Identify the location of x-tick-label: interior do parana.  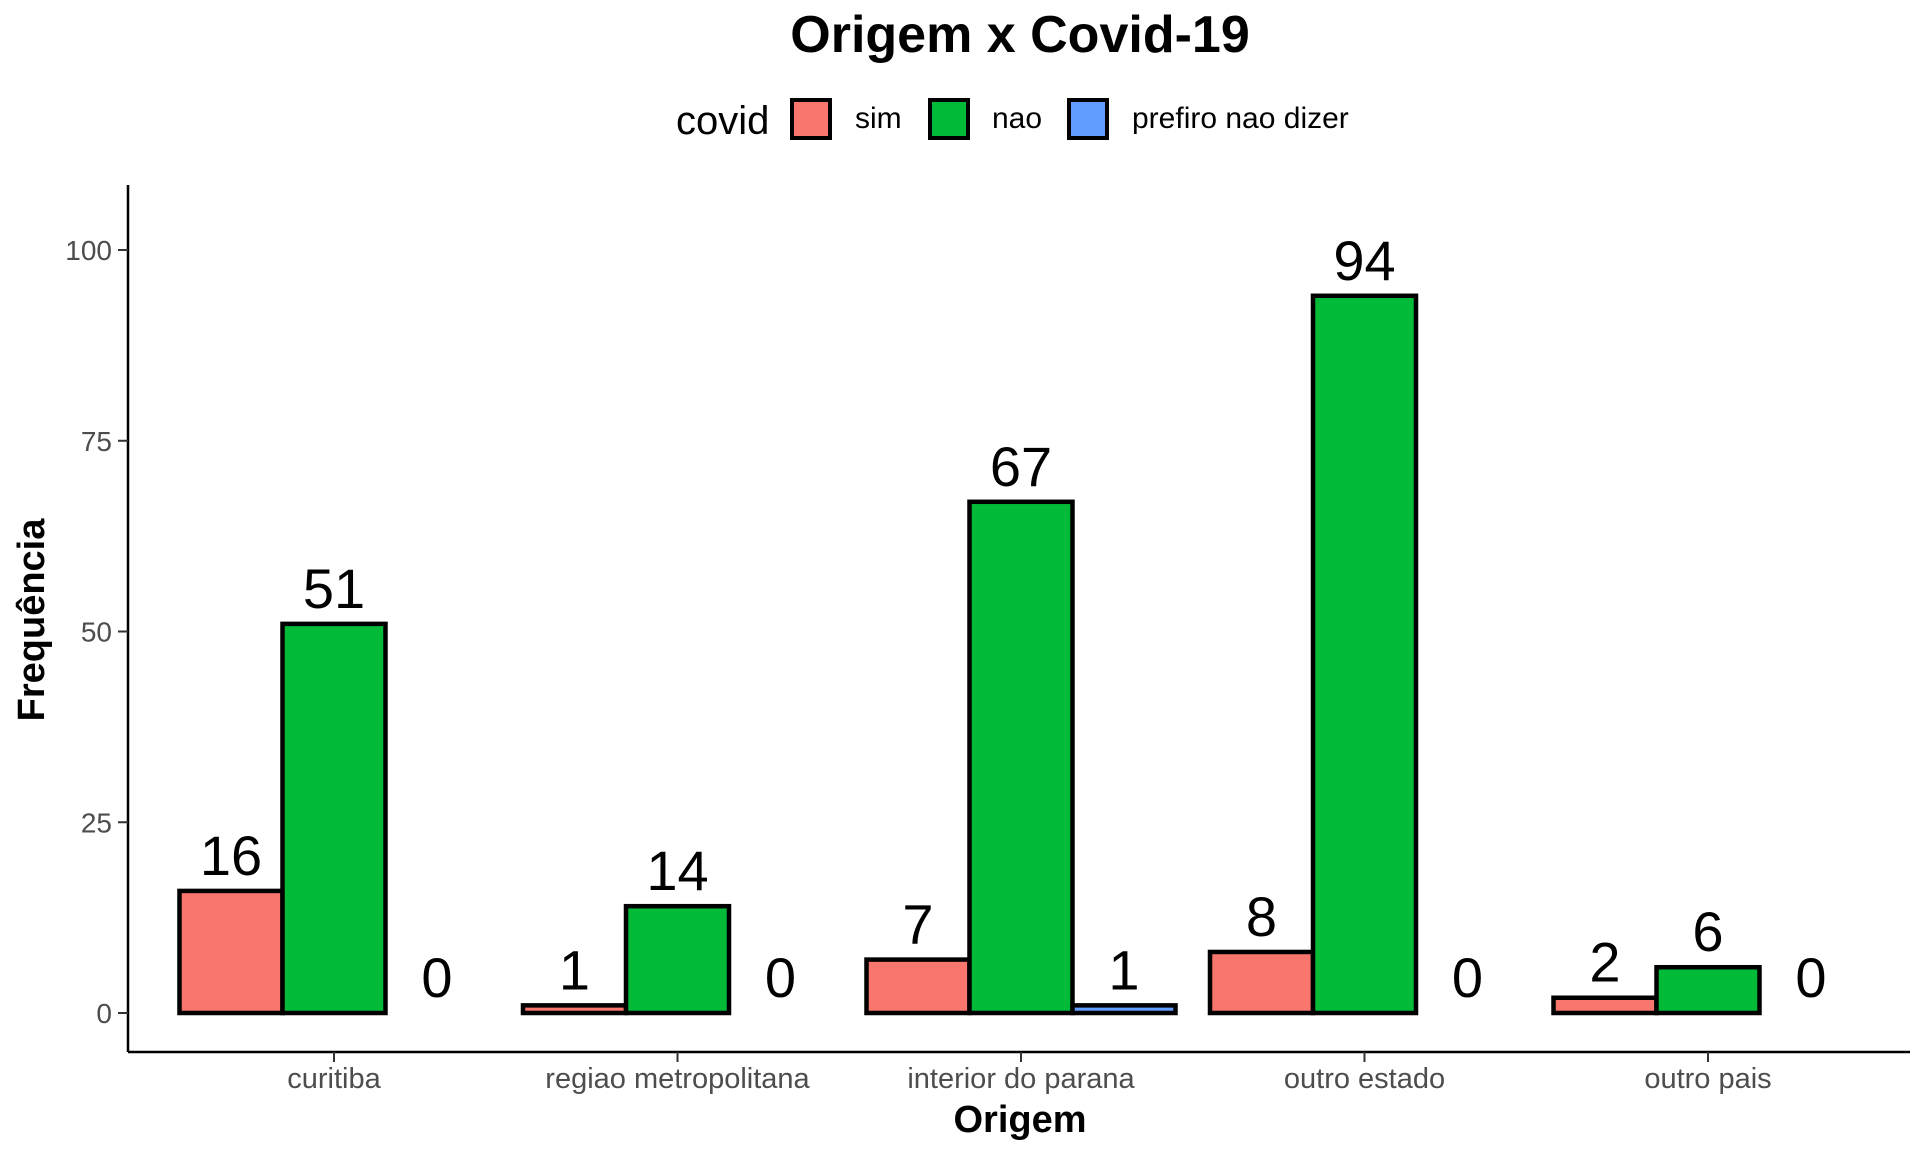
(1021, 1079).